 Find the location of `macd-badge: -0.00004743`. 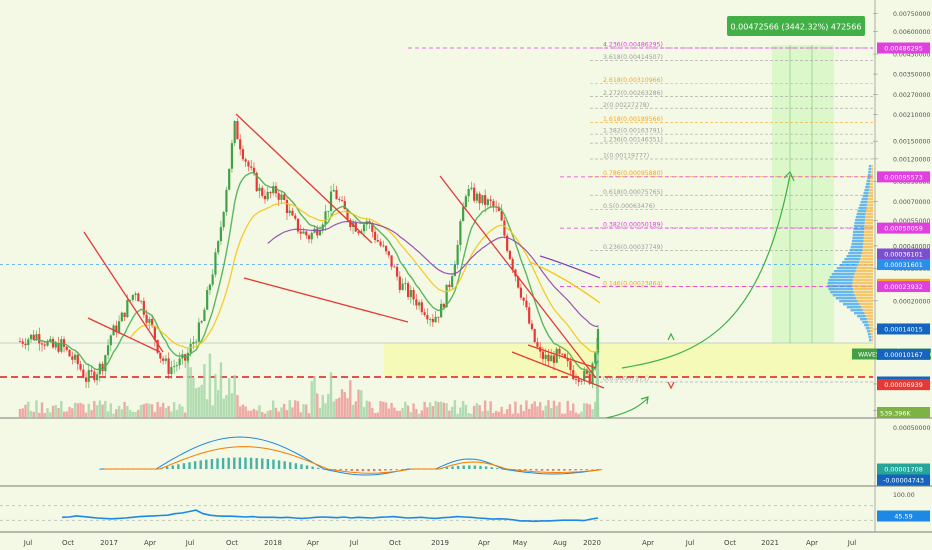

macd-badge: -0.00004743 is located at coordinates (903, 481).